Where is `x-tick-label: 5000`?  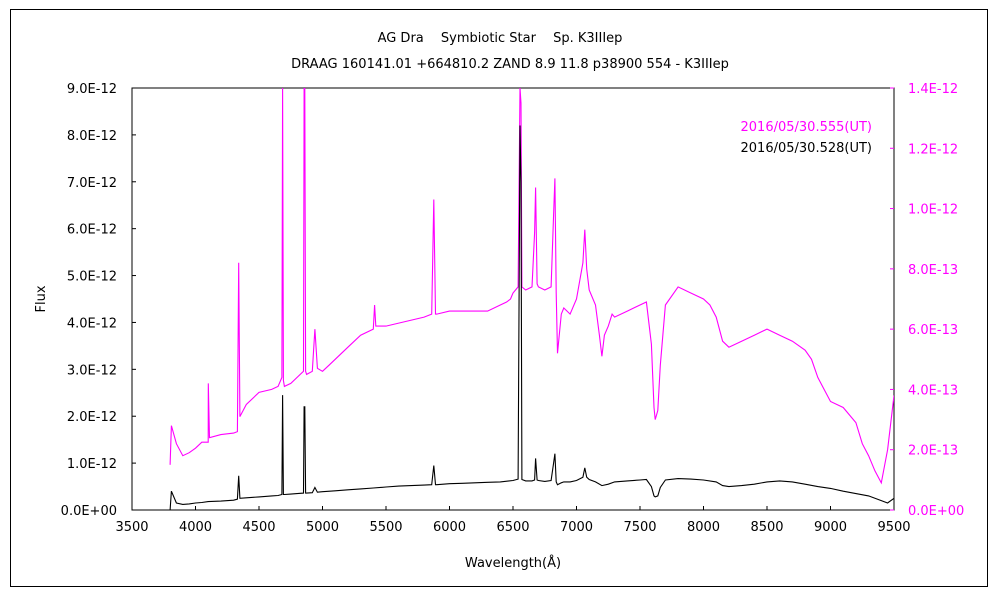
x-tick-label: 5000 is located at coordinates (322, 527).